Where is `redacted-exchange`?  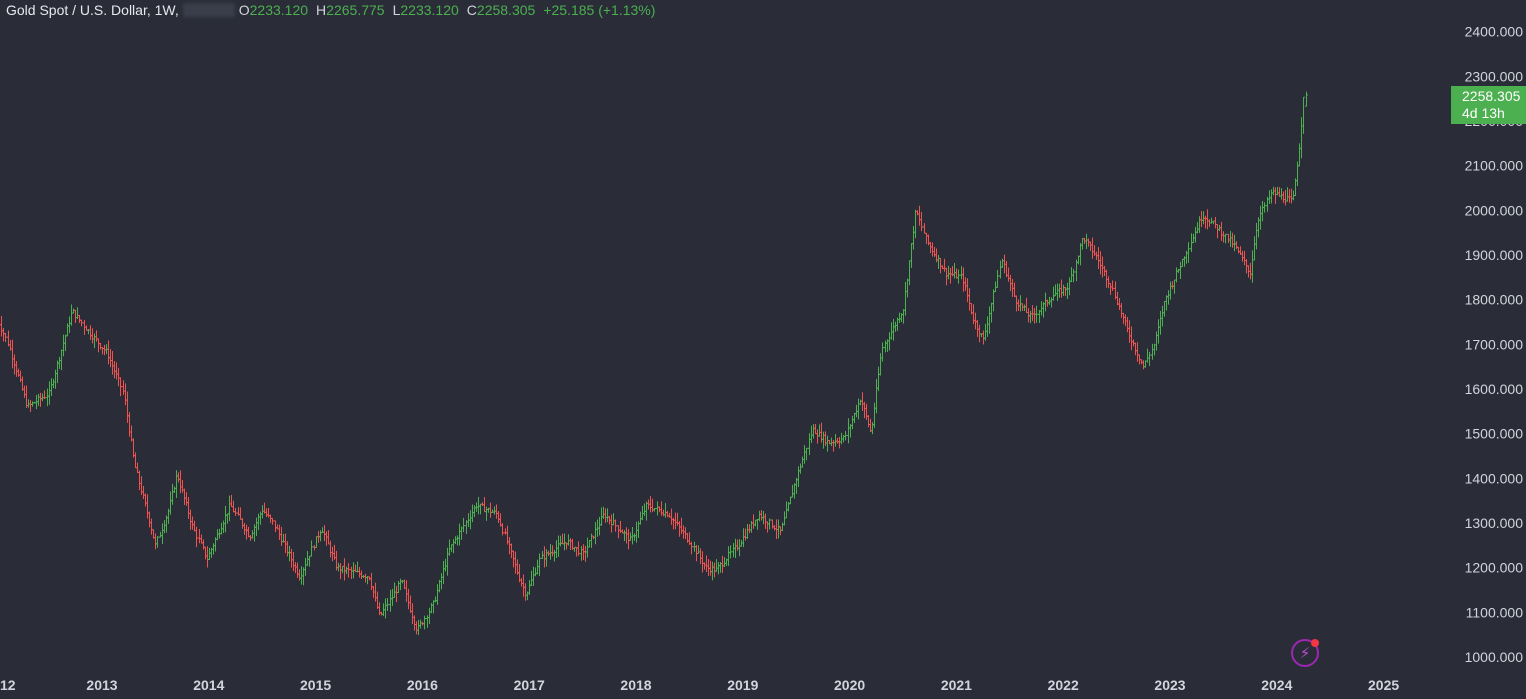 redacted-exchange is located at coordinates (208, 10).